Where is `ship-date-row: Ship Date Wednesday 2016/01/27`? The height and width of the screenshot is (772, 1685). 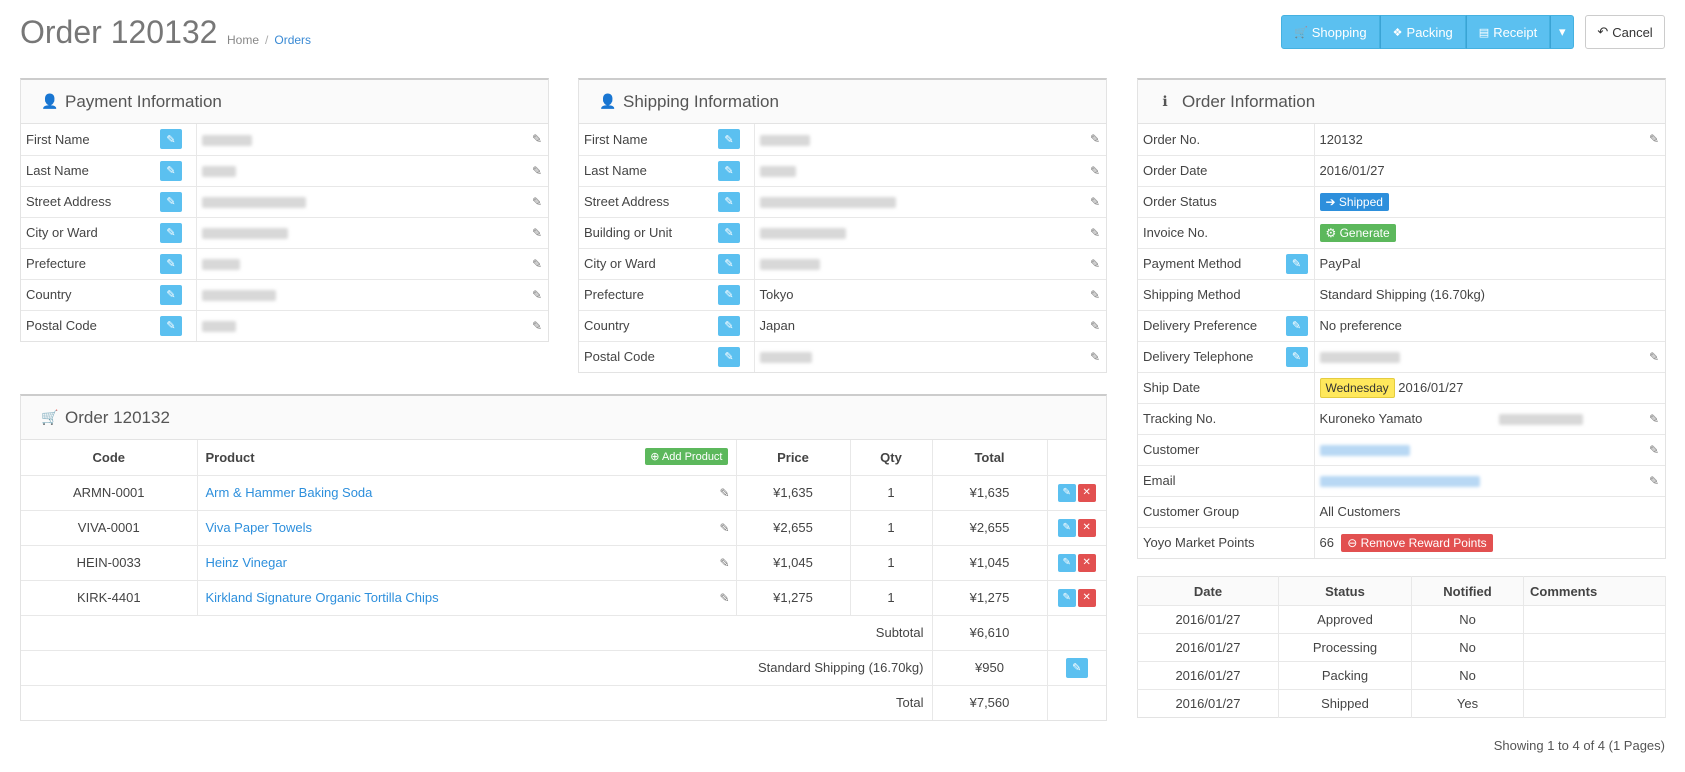 ship-date-row: Ship Date Wednesday 2016/01/27 is located at coordinates (1401, 387).